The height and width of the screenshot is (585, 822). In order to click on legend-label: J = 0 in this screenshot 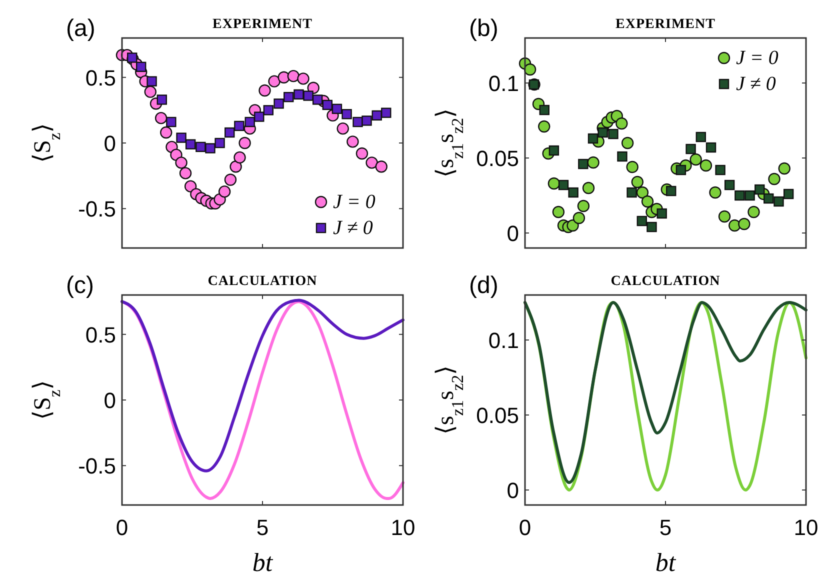, I will do `click(757, 58)`.